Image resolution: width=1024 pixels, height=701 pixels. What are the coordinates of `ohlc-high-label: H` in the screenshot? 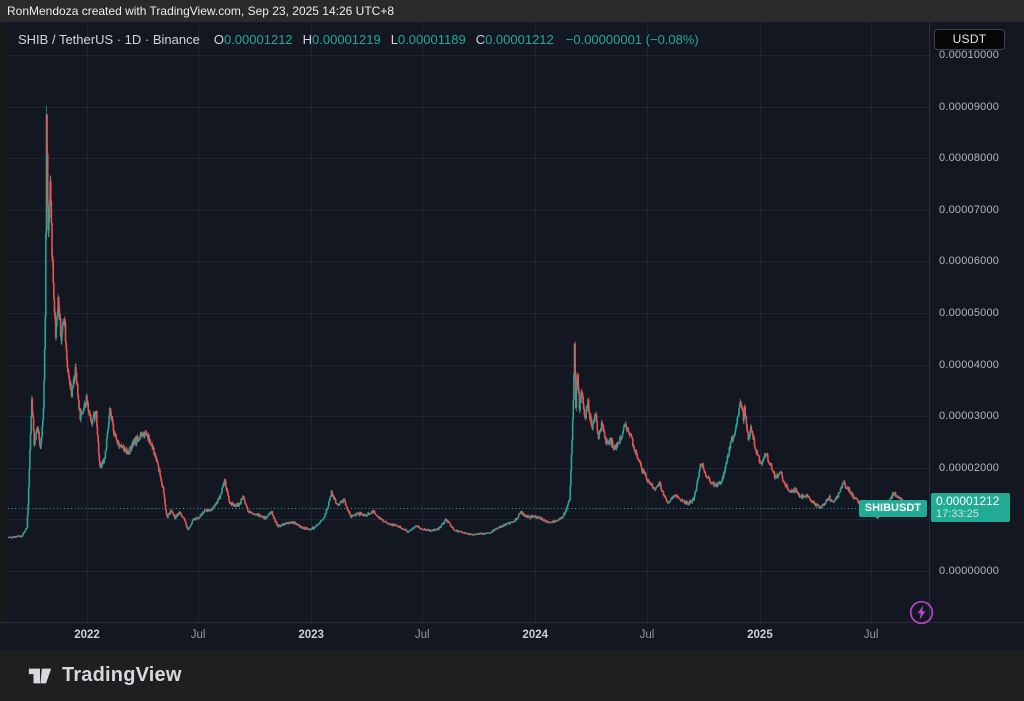 It's located at (307, 39).